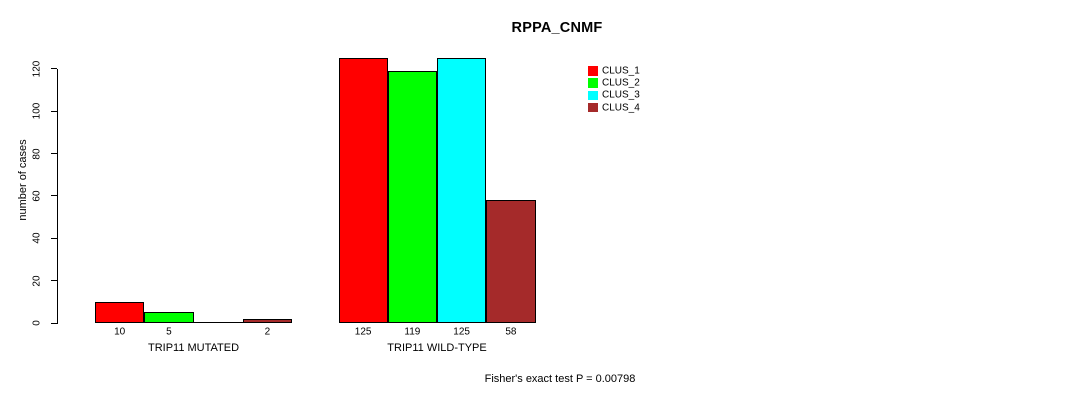 The width and height of the screenshot is (1090, 400). I want to click on y-tick-label: 40, so click(37, 238).